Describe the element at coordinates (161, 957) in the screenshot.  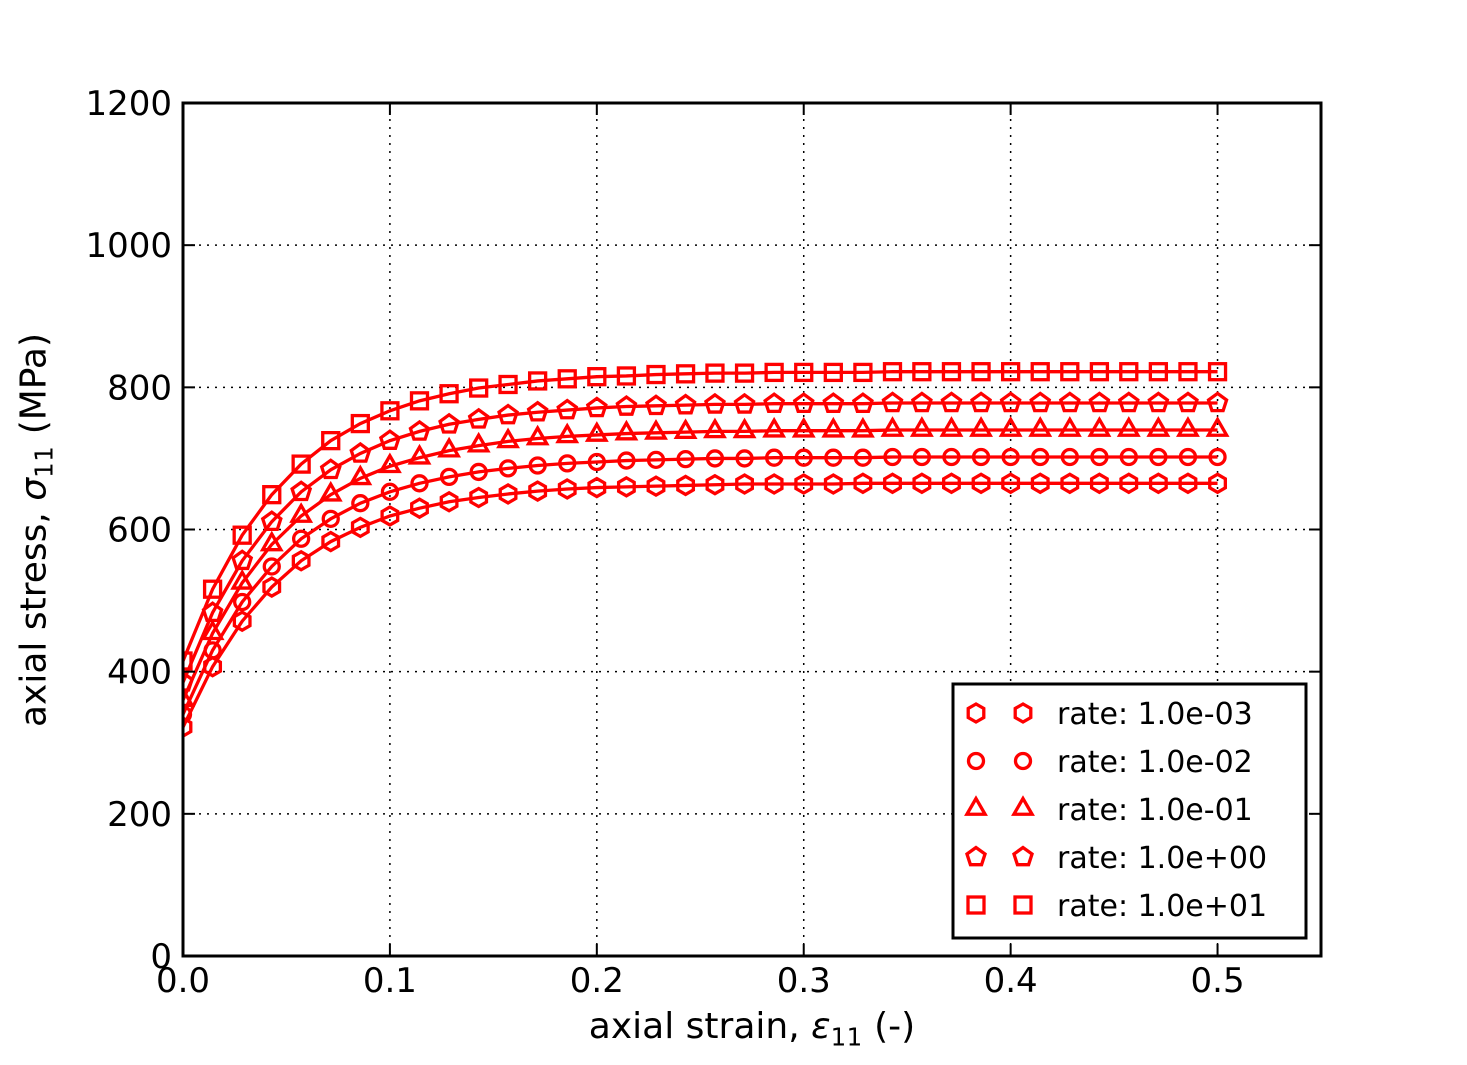
I see `y-tick-label: 0` at that location.